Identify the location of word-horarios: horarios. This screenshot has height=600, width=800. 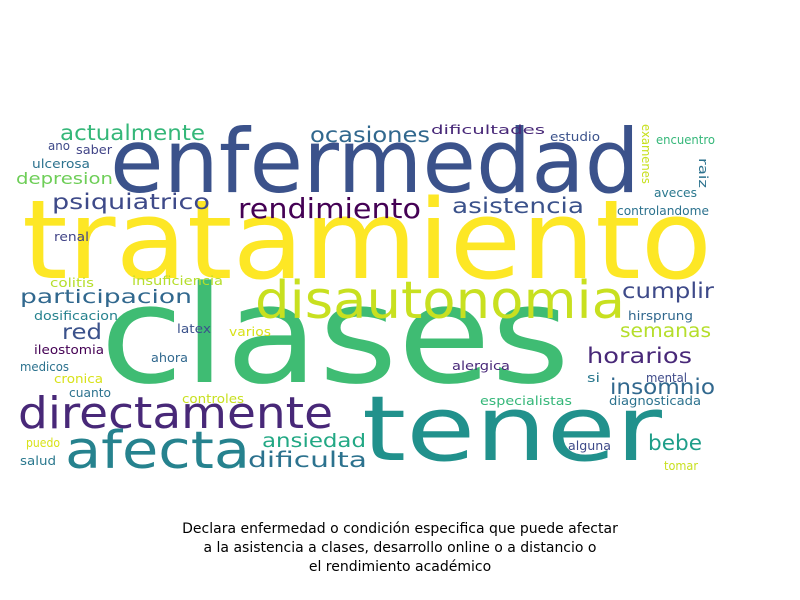
(639, 356).